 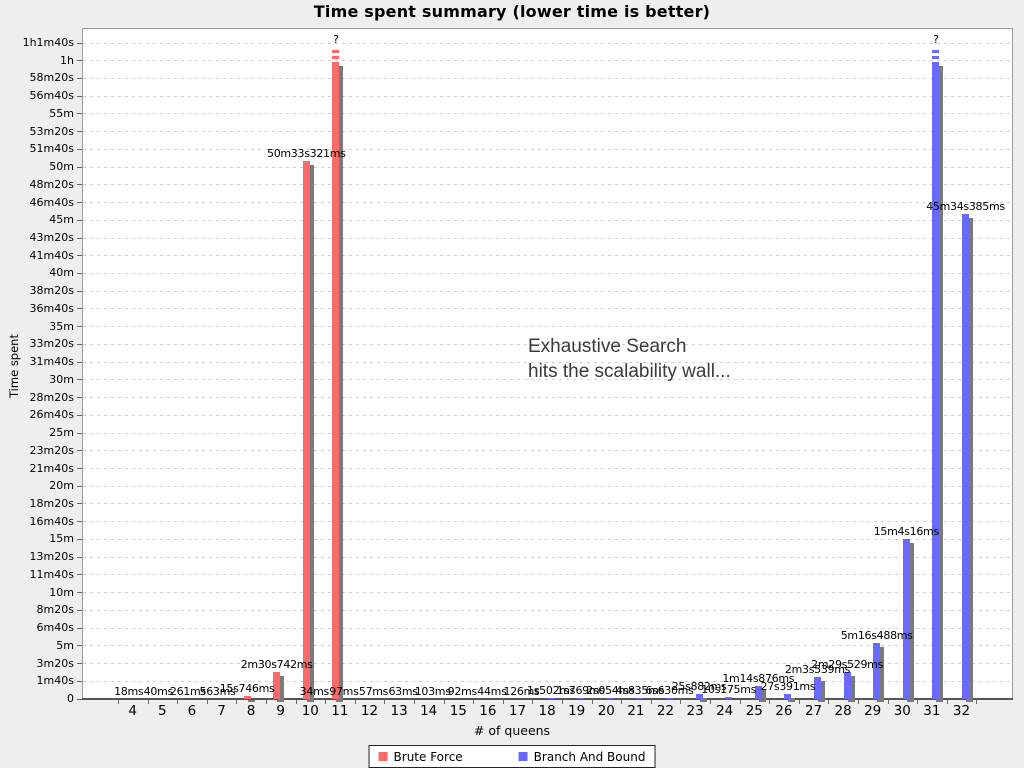 What do you see at coordinates (61, 433) in the screenshot?
I see `y-tick-label: 25m` at bounding box center [61, 433].